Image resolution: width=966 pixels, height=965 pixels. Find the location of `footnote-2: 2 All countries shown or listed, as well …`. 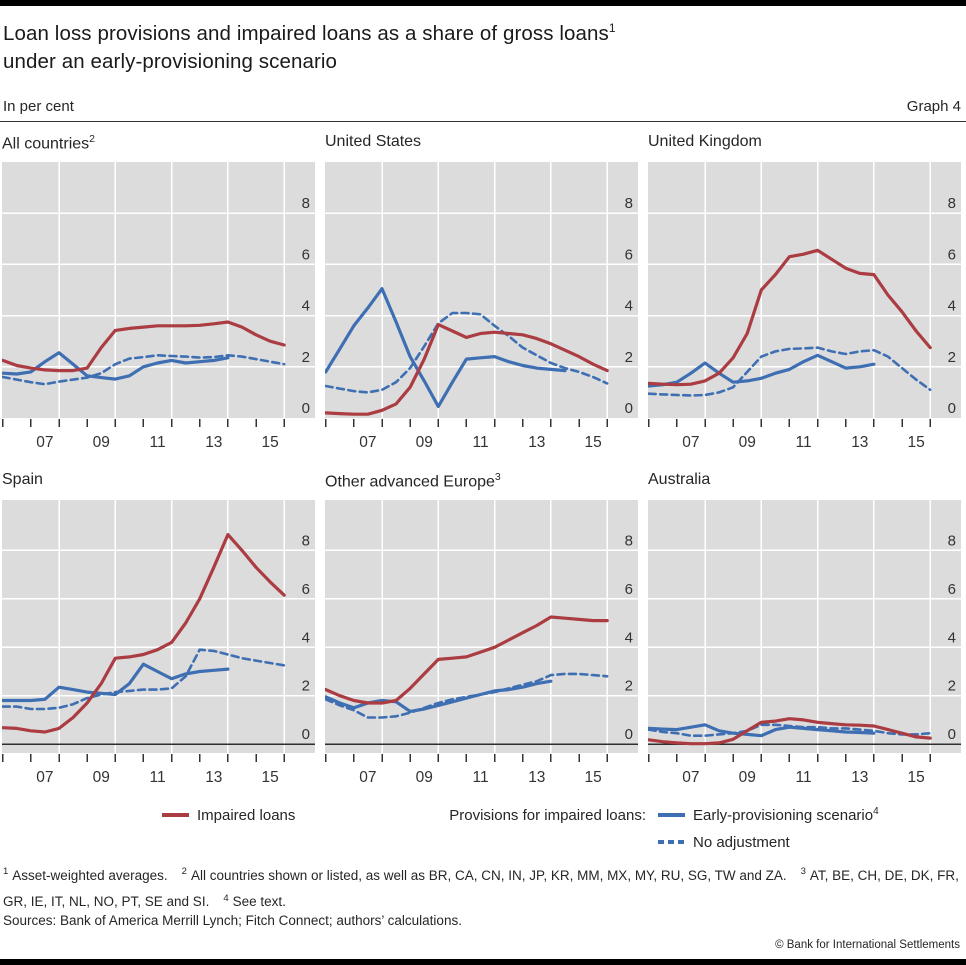

footnote-2: 2 All countries shown or listed, as well … is located at coordinates (484, 874).